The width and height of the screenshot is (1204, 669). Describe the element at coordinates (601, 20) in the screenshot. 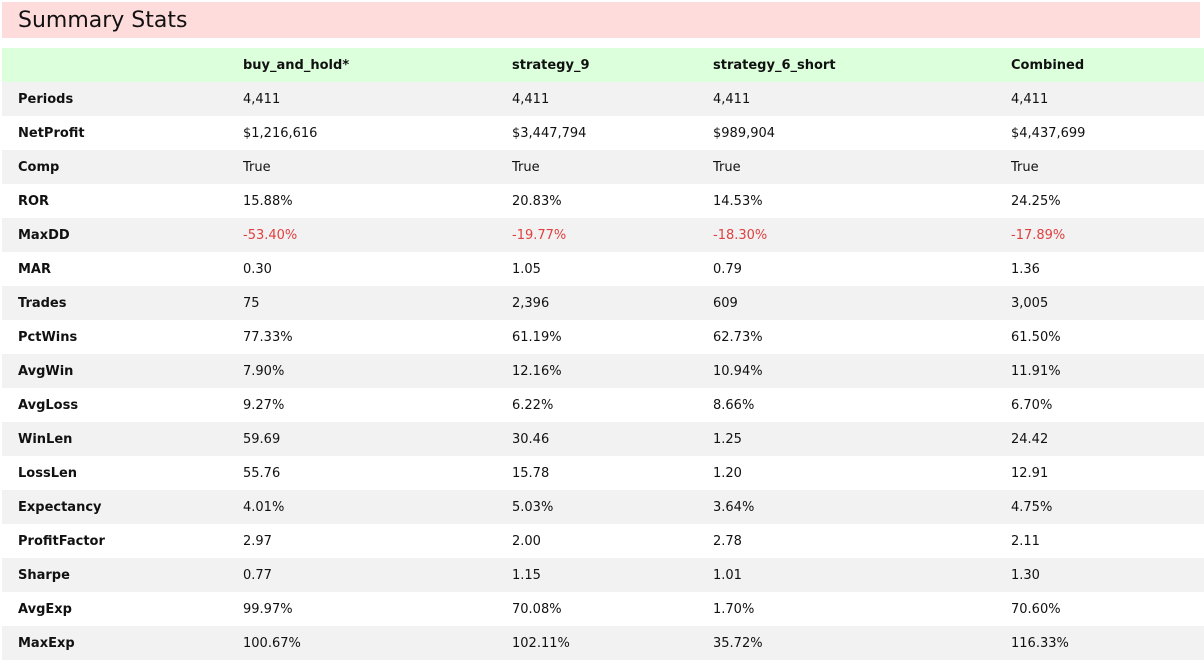

I see `summary-header-bar: Summary Stats` at that location.